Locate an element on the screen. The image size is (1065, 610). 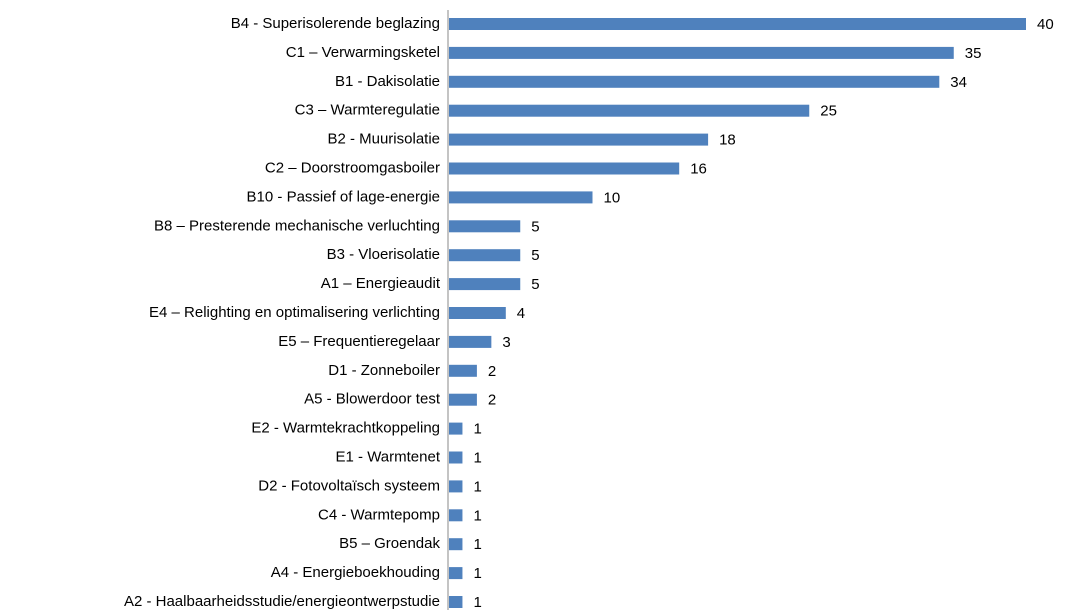
category-label: C2 – Doorstroomgasboiler is located at coordinates (352, 167).